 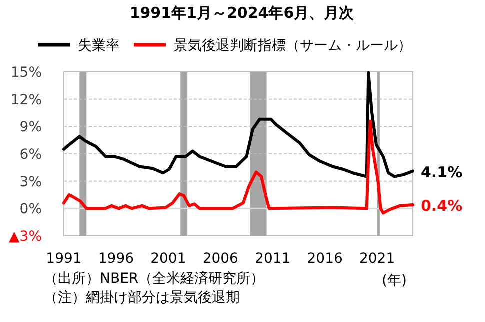 I want to click on x-tick-label: 1996, so click(x=116, y=259).